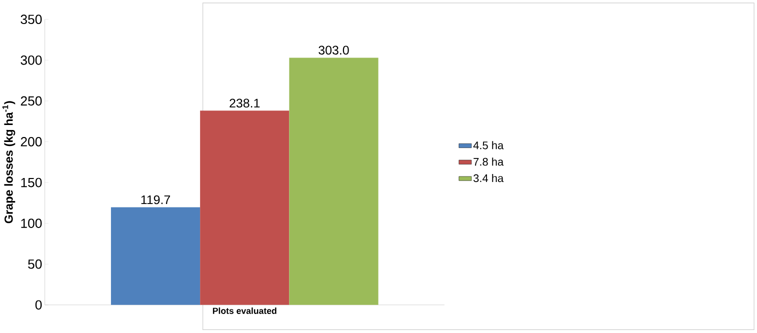  I want to click on data-label: 119.7, so click(155, 200).